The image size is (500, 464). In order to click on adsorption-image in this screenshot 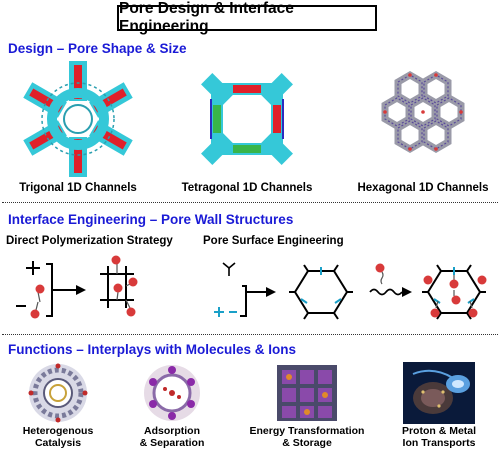, I will do `click(172, 393)`.